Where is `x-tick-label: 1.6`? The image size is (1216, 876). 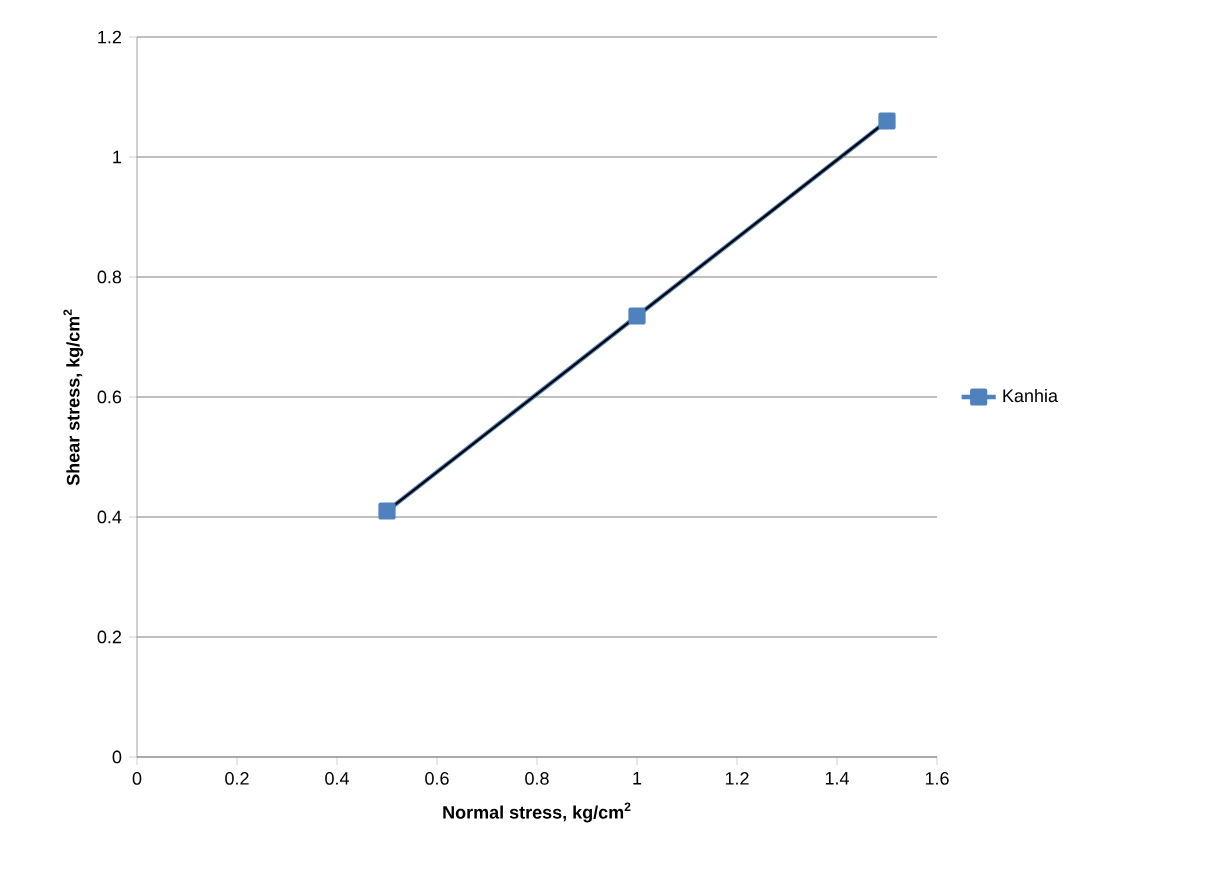
x-tick-label: 1.6 is located at coordinates (937, 778).